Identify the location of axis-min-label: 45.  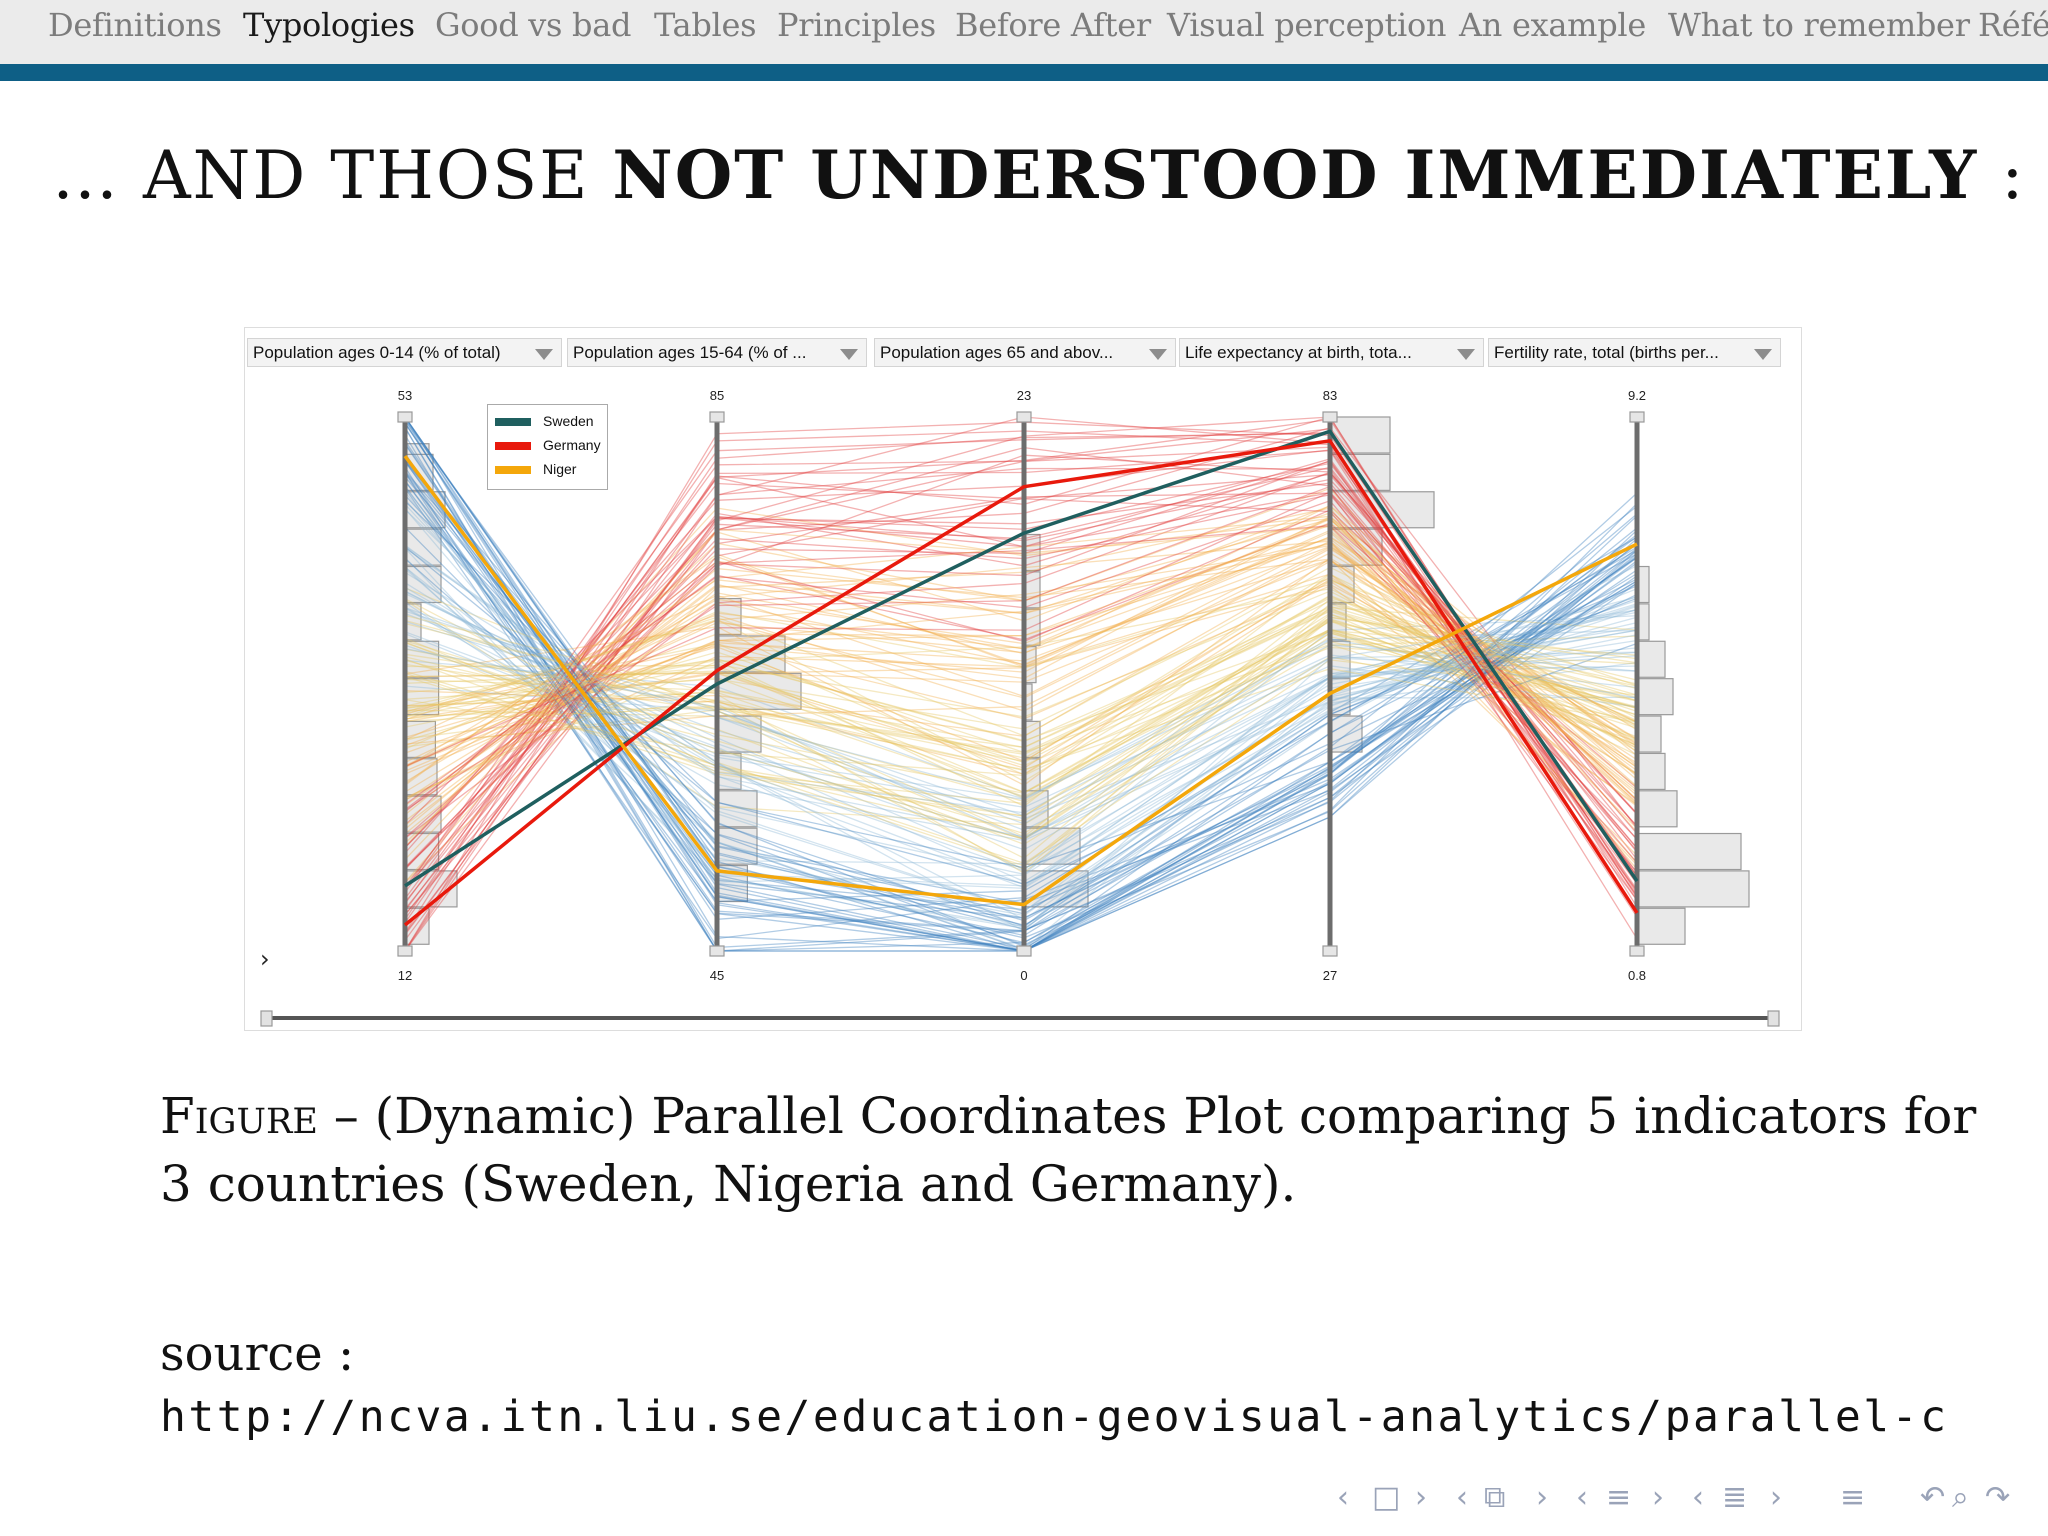
(717, 975).